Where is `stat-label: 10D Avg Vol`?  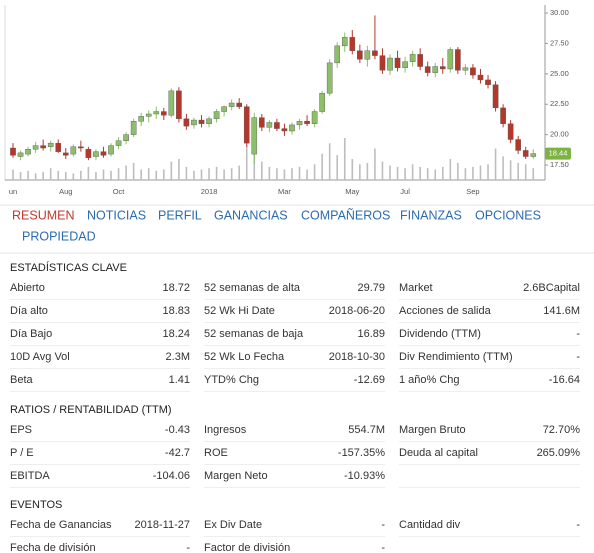 stat-label: 10D Avg Vol is located at coordinates (40, 357).